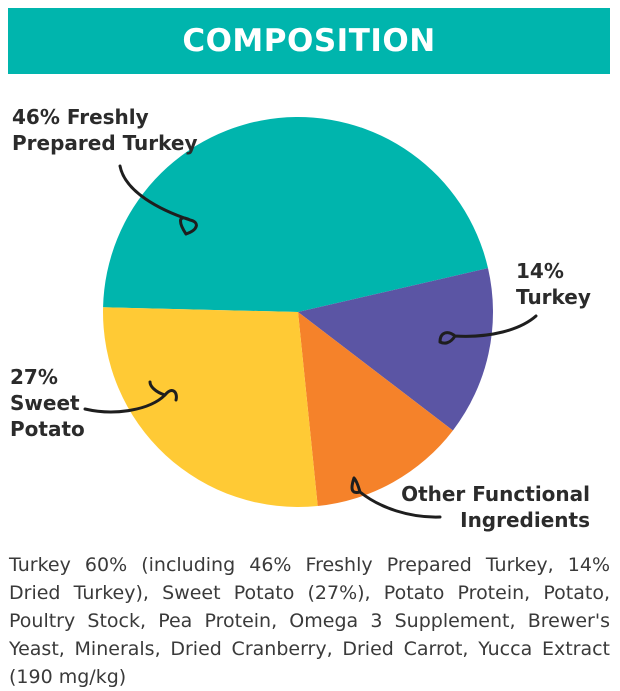 This screenshot has width=620, height=691. I want to click on arrow-sweet-potato, so click(130, 397).